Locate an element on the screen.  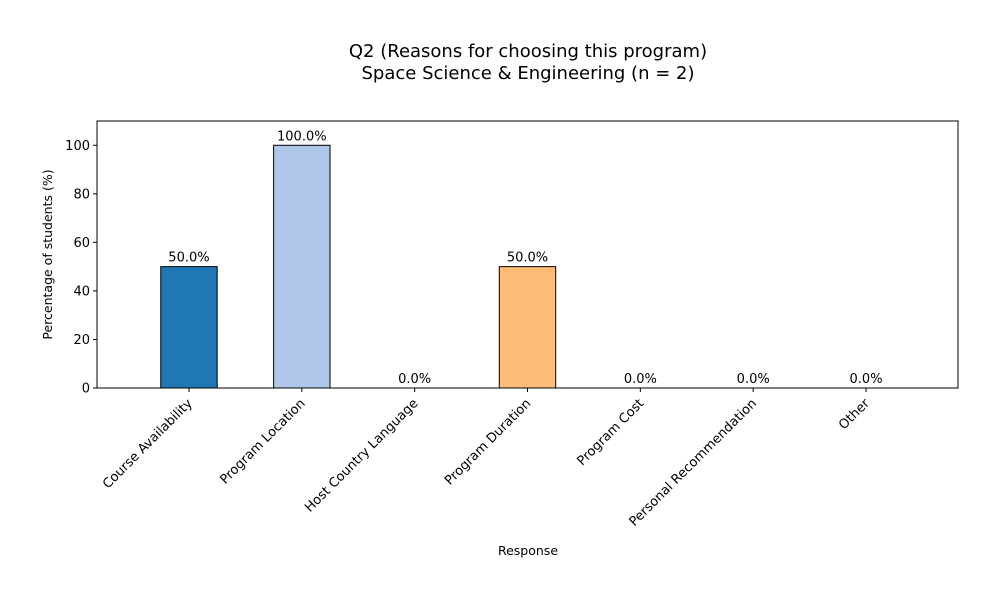
x-tick-label: Other is located at coordinates (854, 414).